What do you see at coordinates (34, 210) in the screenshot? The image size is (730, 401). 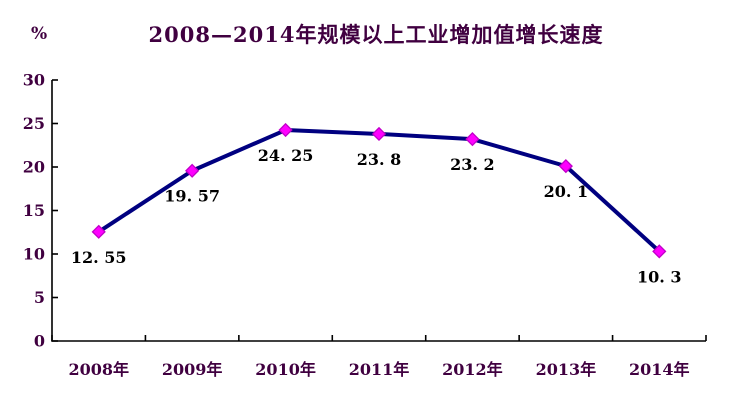 I see `y-tick-label: 15` at bounding box center [34, 210].